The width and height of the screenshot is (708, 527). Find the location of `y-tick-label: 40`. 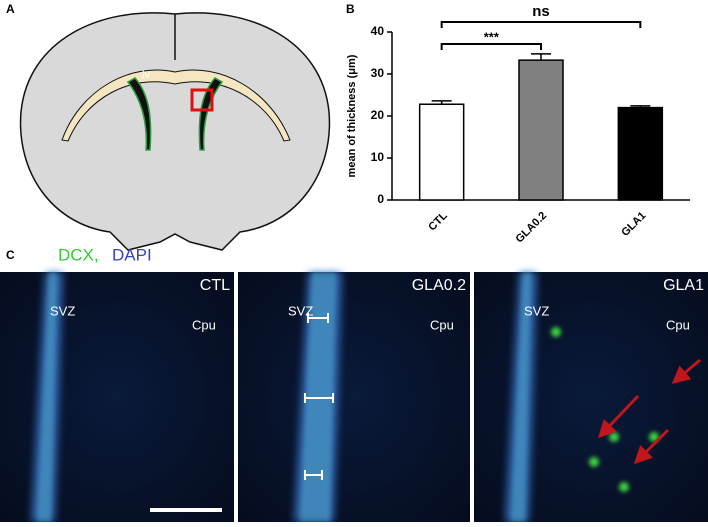

y-tick-label: 40 is located at coordinates (378, 31).